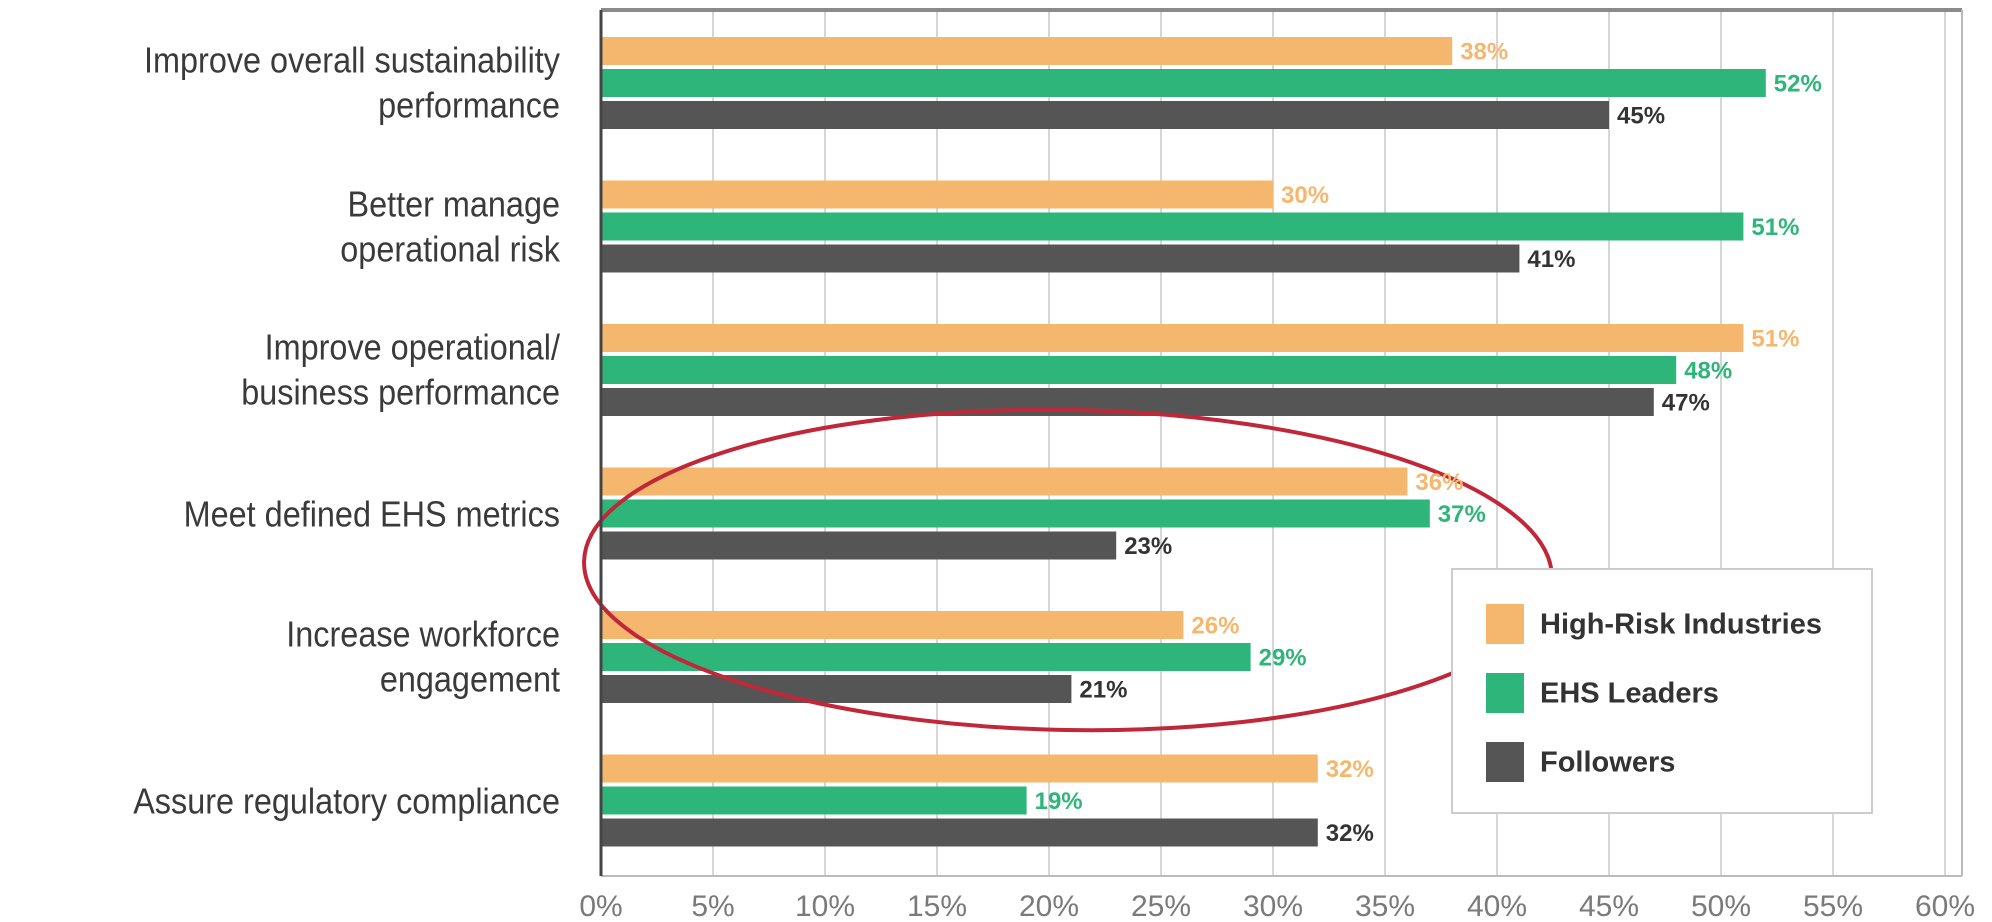 The height and width of the screenshot is (922, 1992). What do you see at coordinates (1945, 906) in the screenshot?
I see `x-tick-label: 60%` at bounding box center [1945, 906].